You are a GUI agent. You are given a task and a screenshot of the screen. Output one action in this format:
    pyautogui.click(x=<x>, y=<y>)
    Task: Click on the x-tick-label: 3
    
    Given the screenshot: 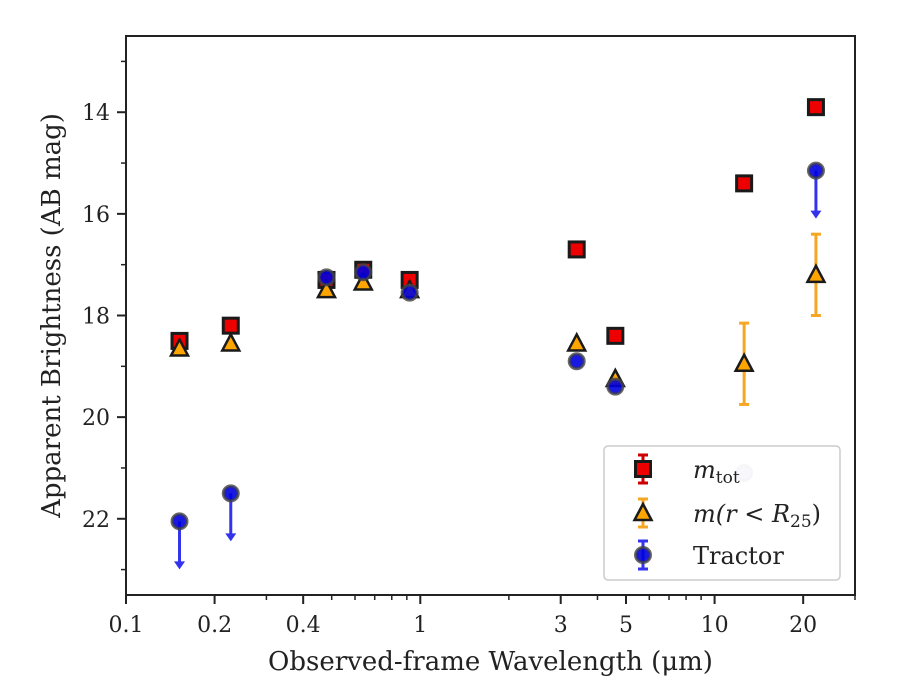 What is the action you would take?
    pyautogui.click(x=561, y=625)
    